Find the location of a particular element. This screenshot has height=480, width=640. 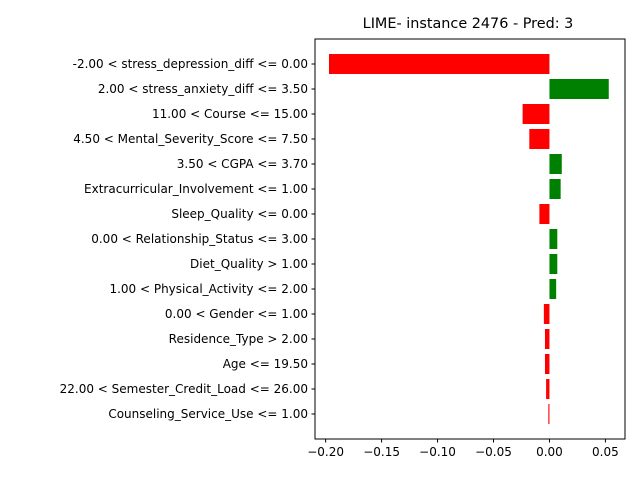

y-tick-label: 4.50 < Mental_Severity_Score <= 7.50 is located at coordinates (190, 139).